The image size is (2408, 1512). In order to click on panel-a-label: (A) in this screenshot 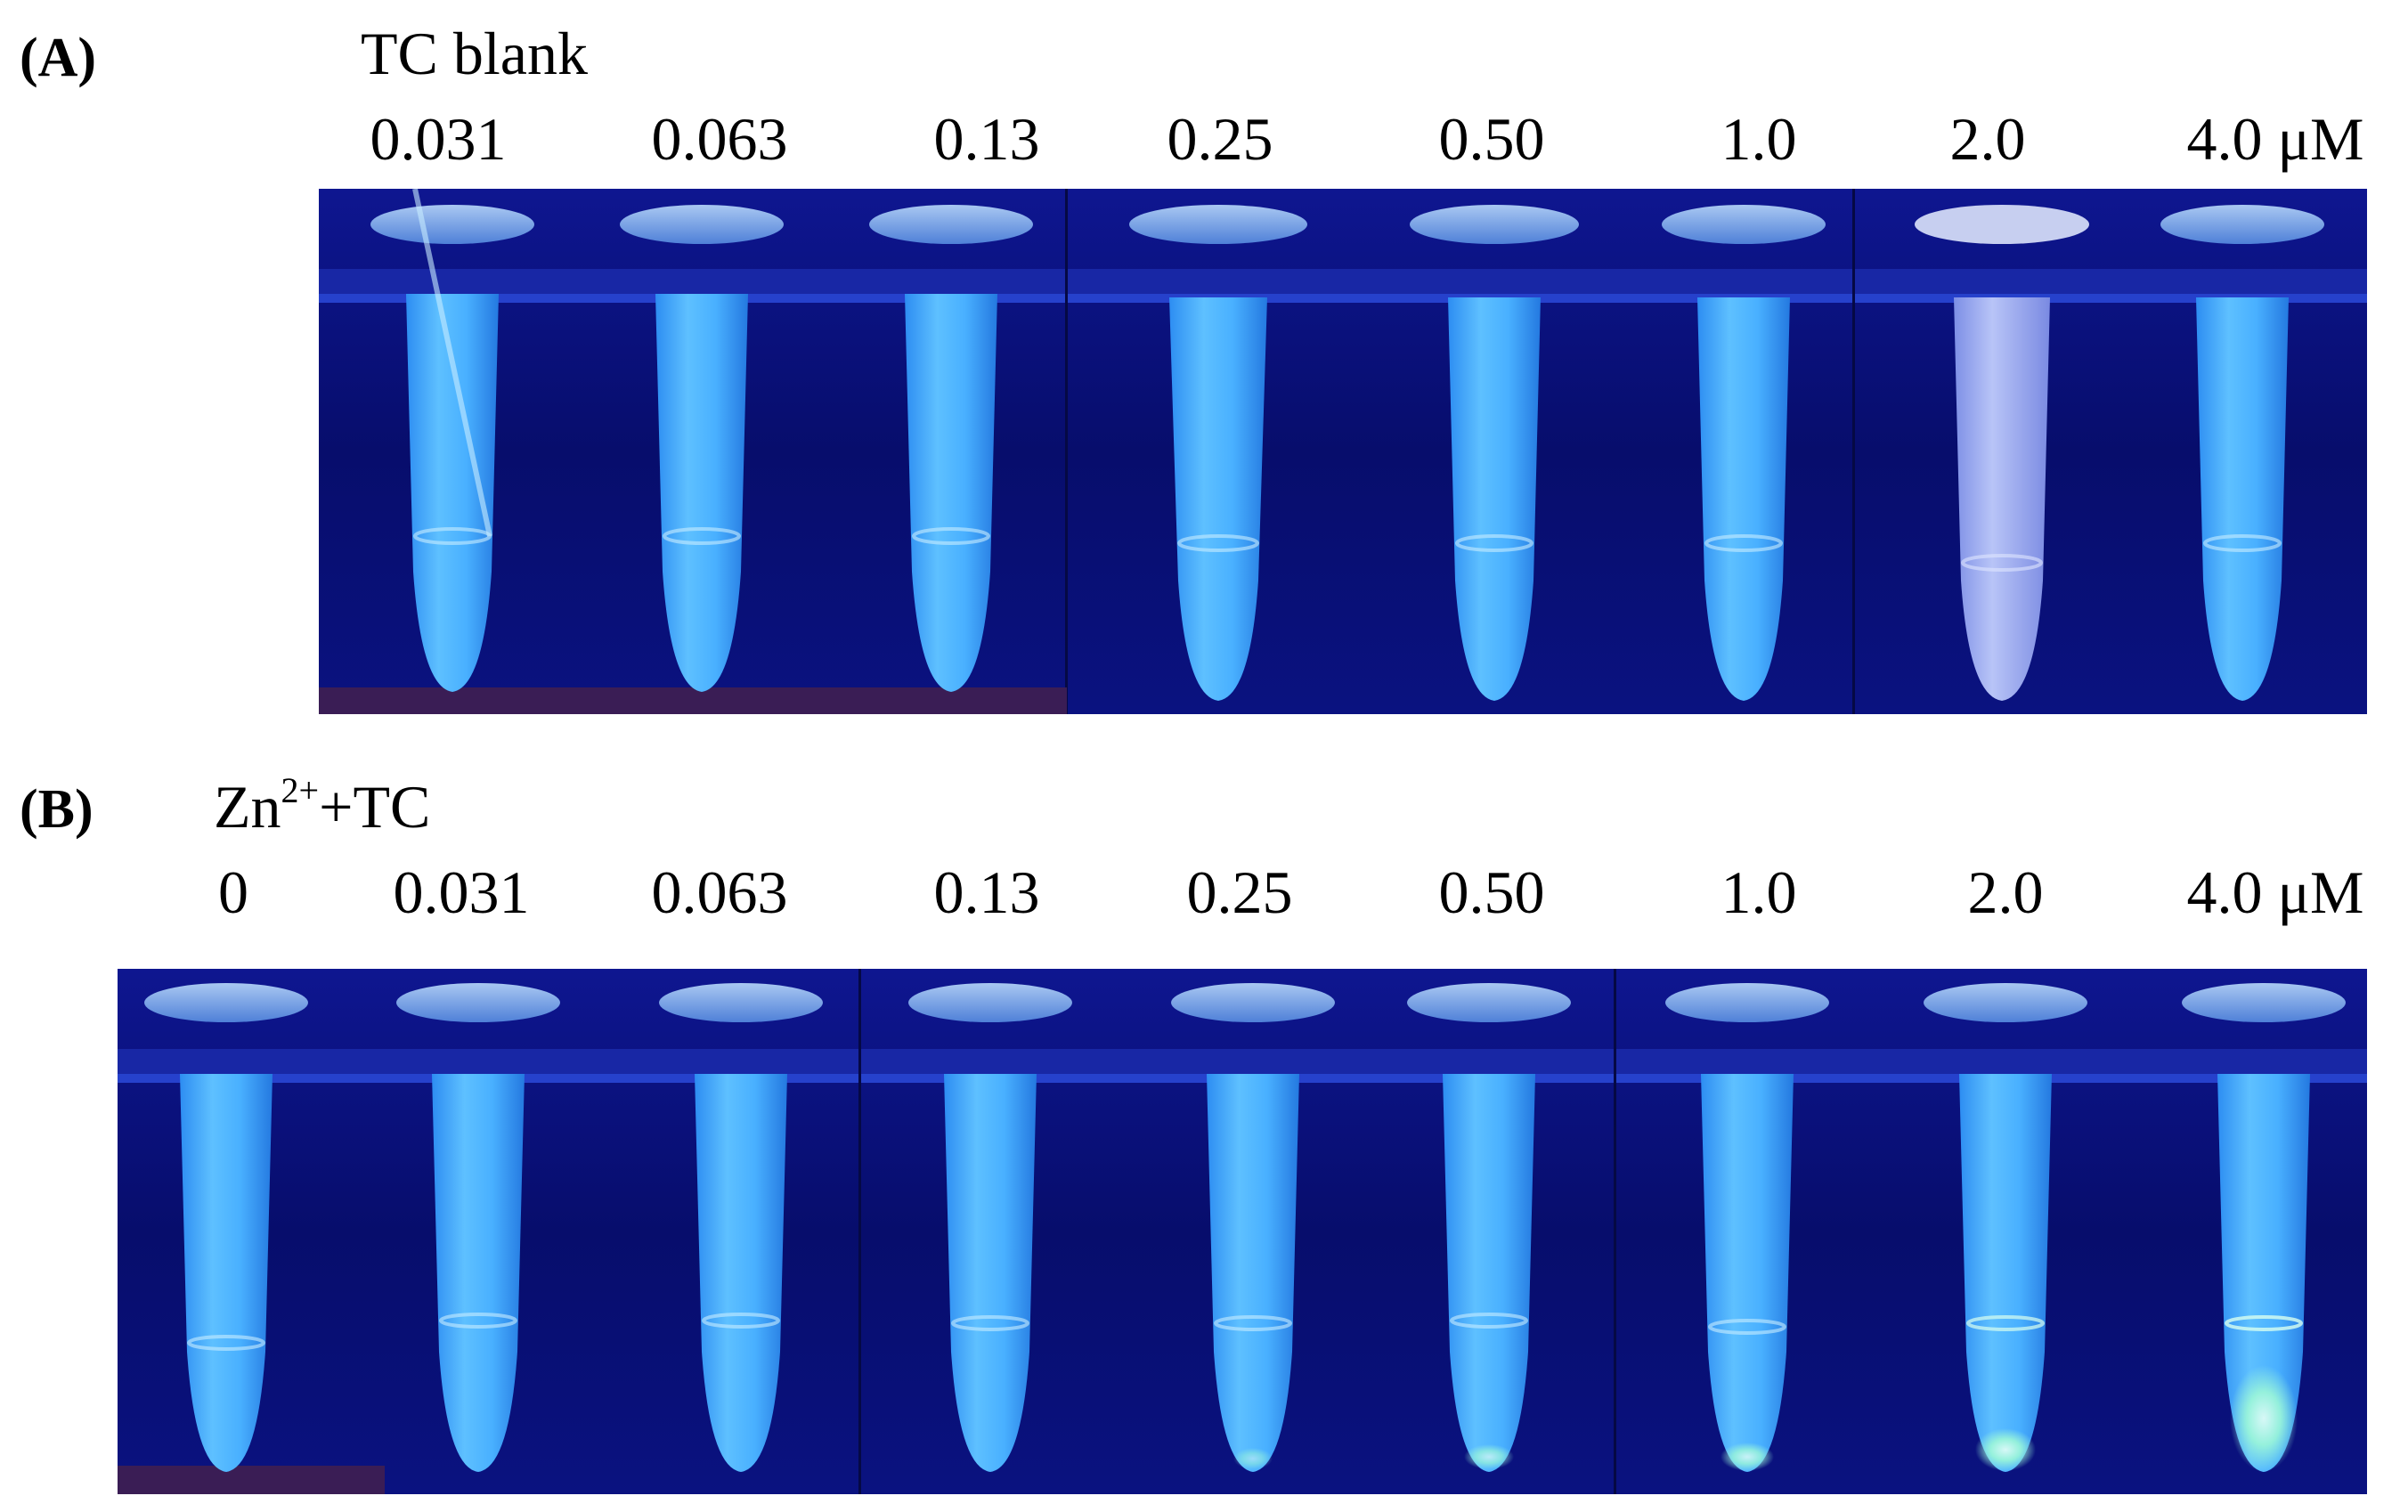, I will do `click(58, 58)`.